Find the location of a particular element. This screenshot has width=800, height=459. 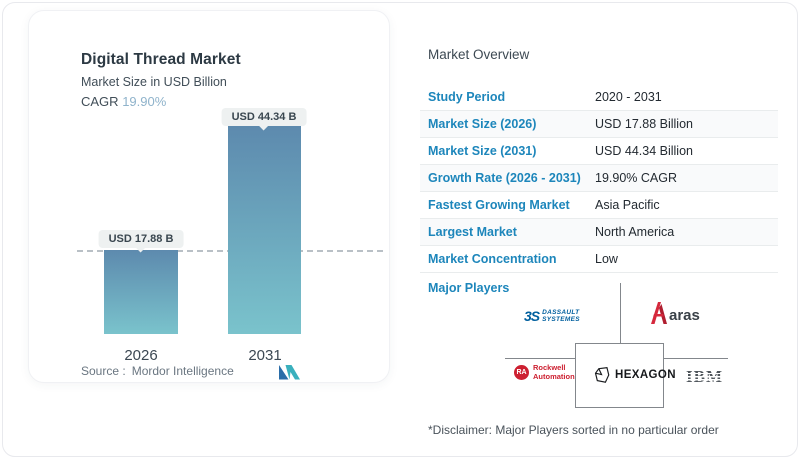

row-value: USD 17.88 Billion is located at coordinates (644, 124).